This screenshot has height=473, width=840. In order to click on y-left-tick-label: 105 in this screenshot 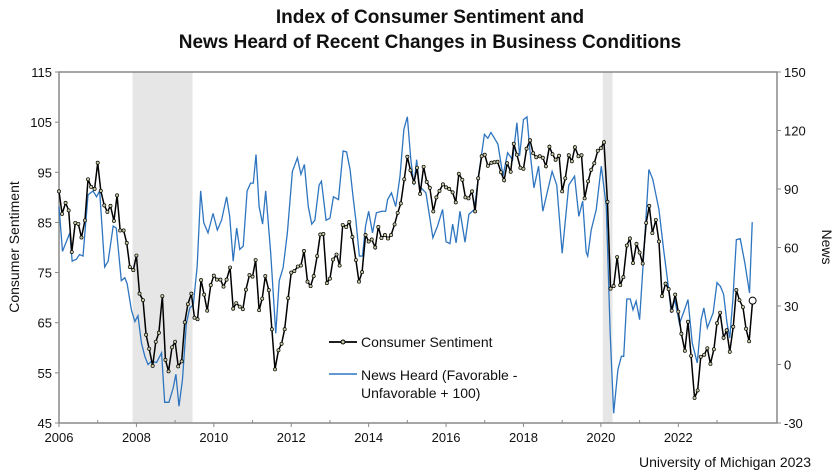, I will do `click(41, 122)`.